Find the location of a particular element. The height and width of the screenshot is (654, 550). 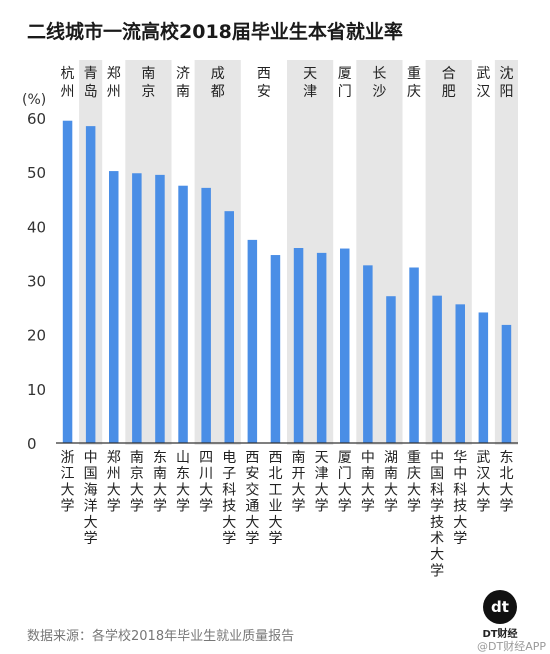

city-band is located at coordinates (506, 252).